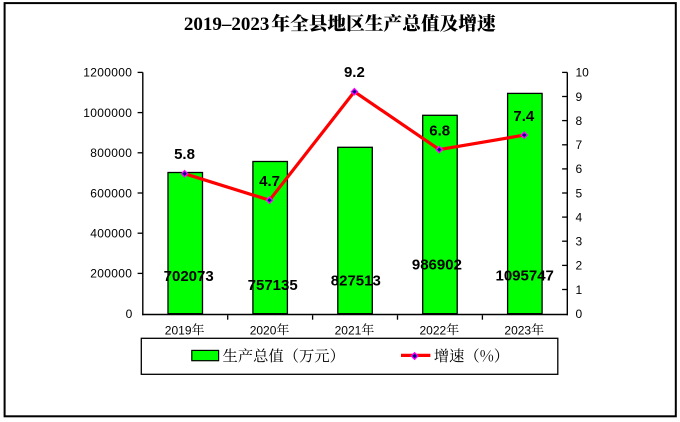  What do you see at coordinates (111, 234) in the screenshot?
I see `svg-text: 400000` at bounding box center [111, 234].